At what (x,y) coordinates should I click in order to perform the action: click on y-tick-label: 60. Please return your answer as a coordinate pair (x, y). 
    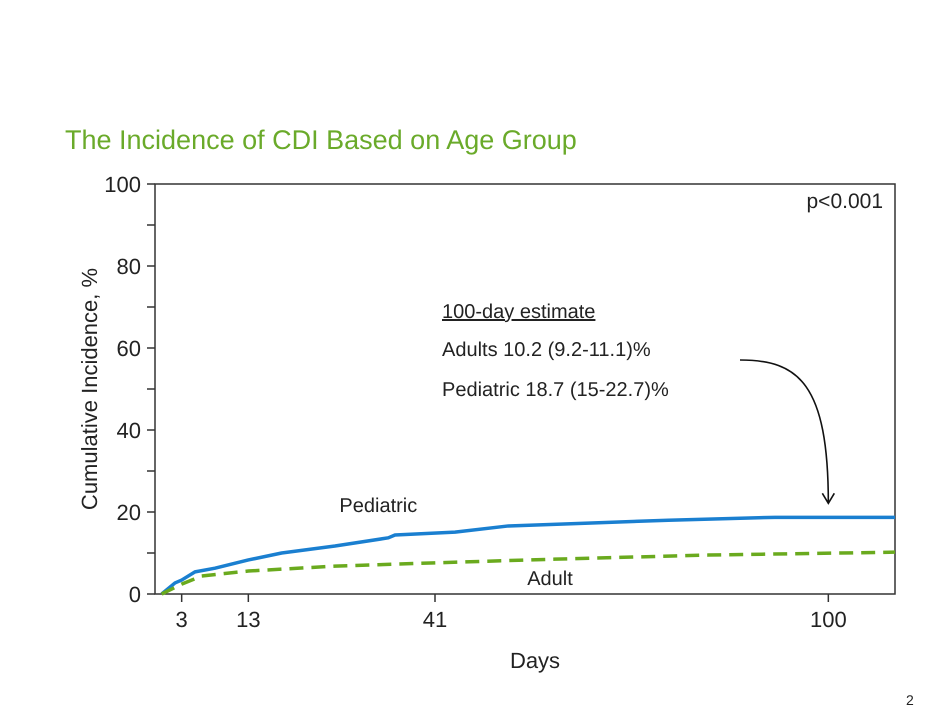
    Looking at the image, I should click on (128, 348).